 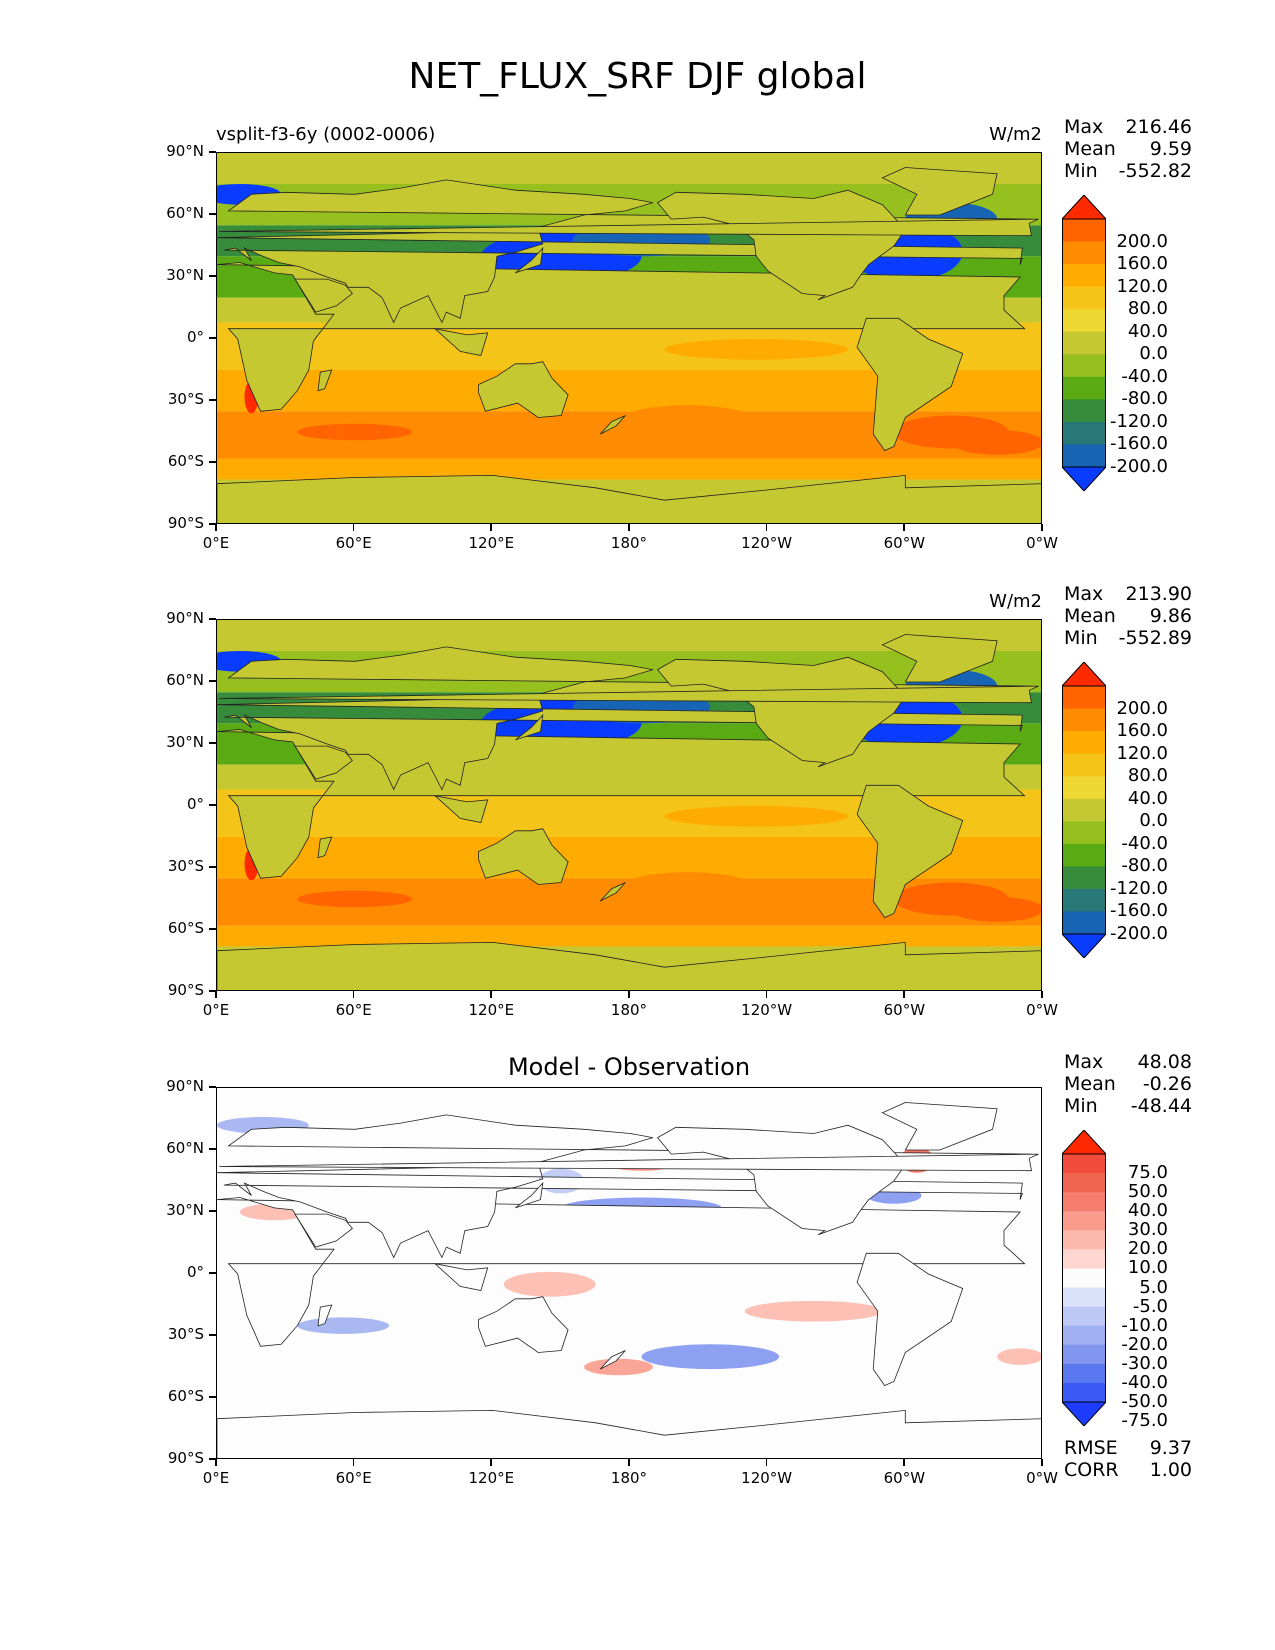 I want to click on cbar-label: 160.0, so click(x=1142, y=731).